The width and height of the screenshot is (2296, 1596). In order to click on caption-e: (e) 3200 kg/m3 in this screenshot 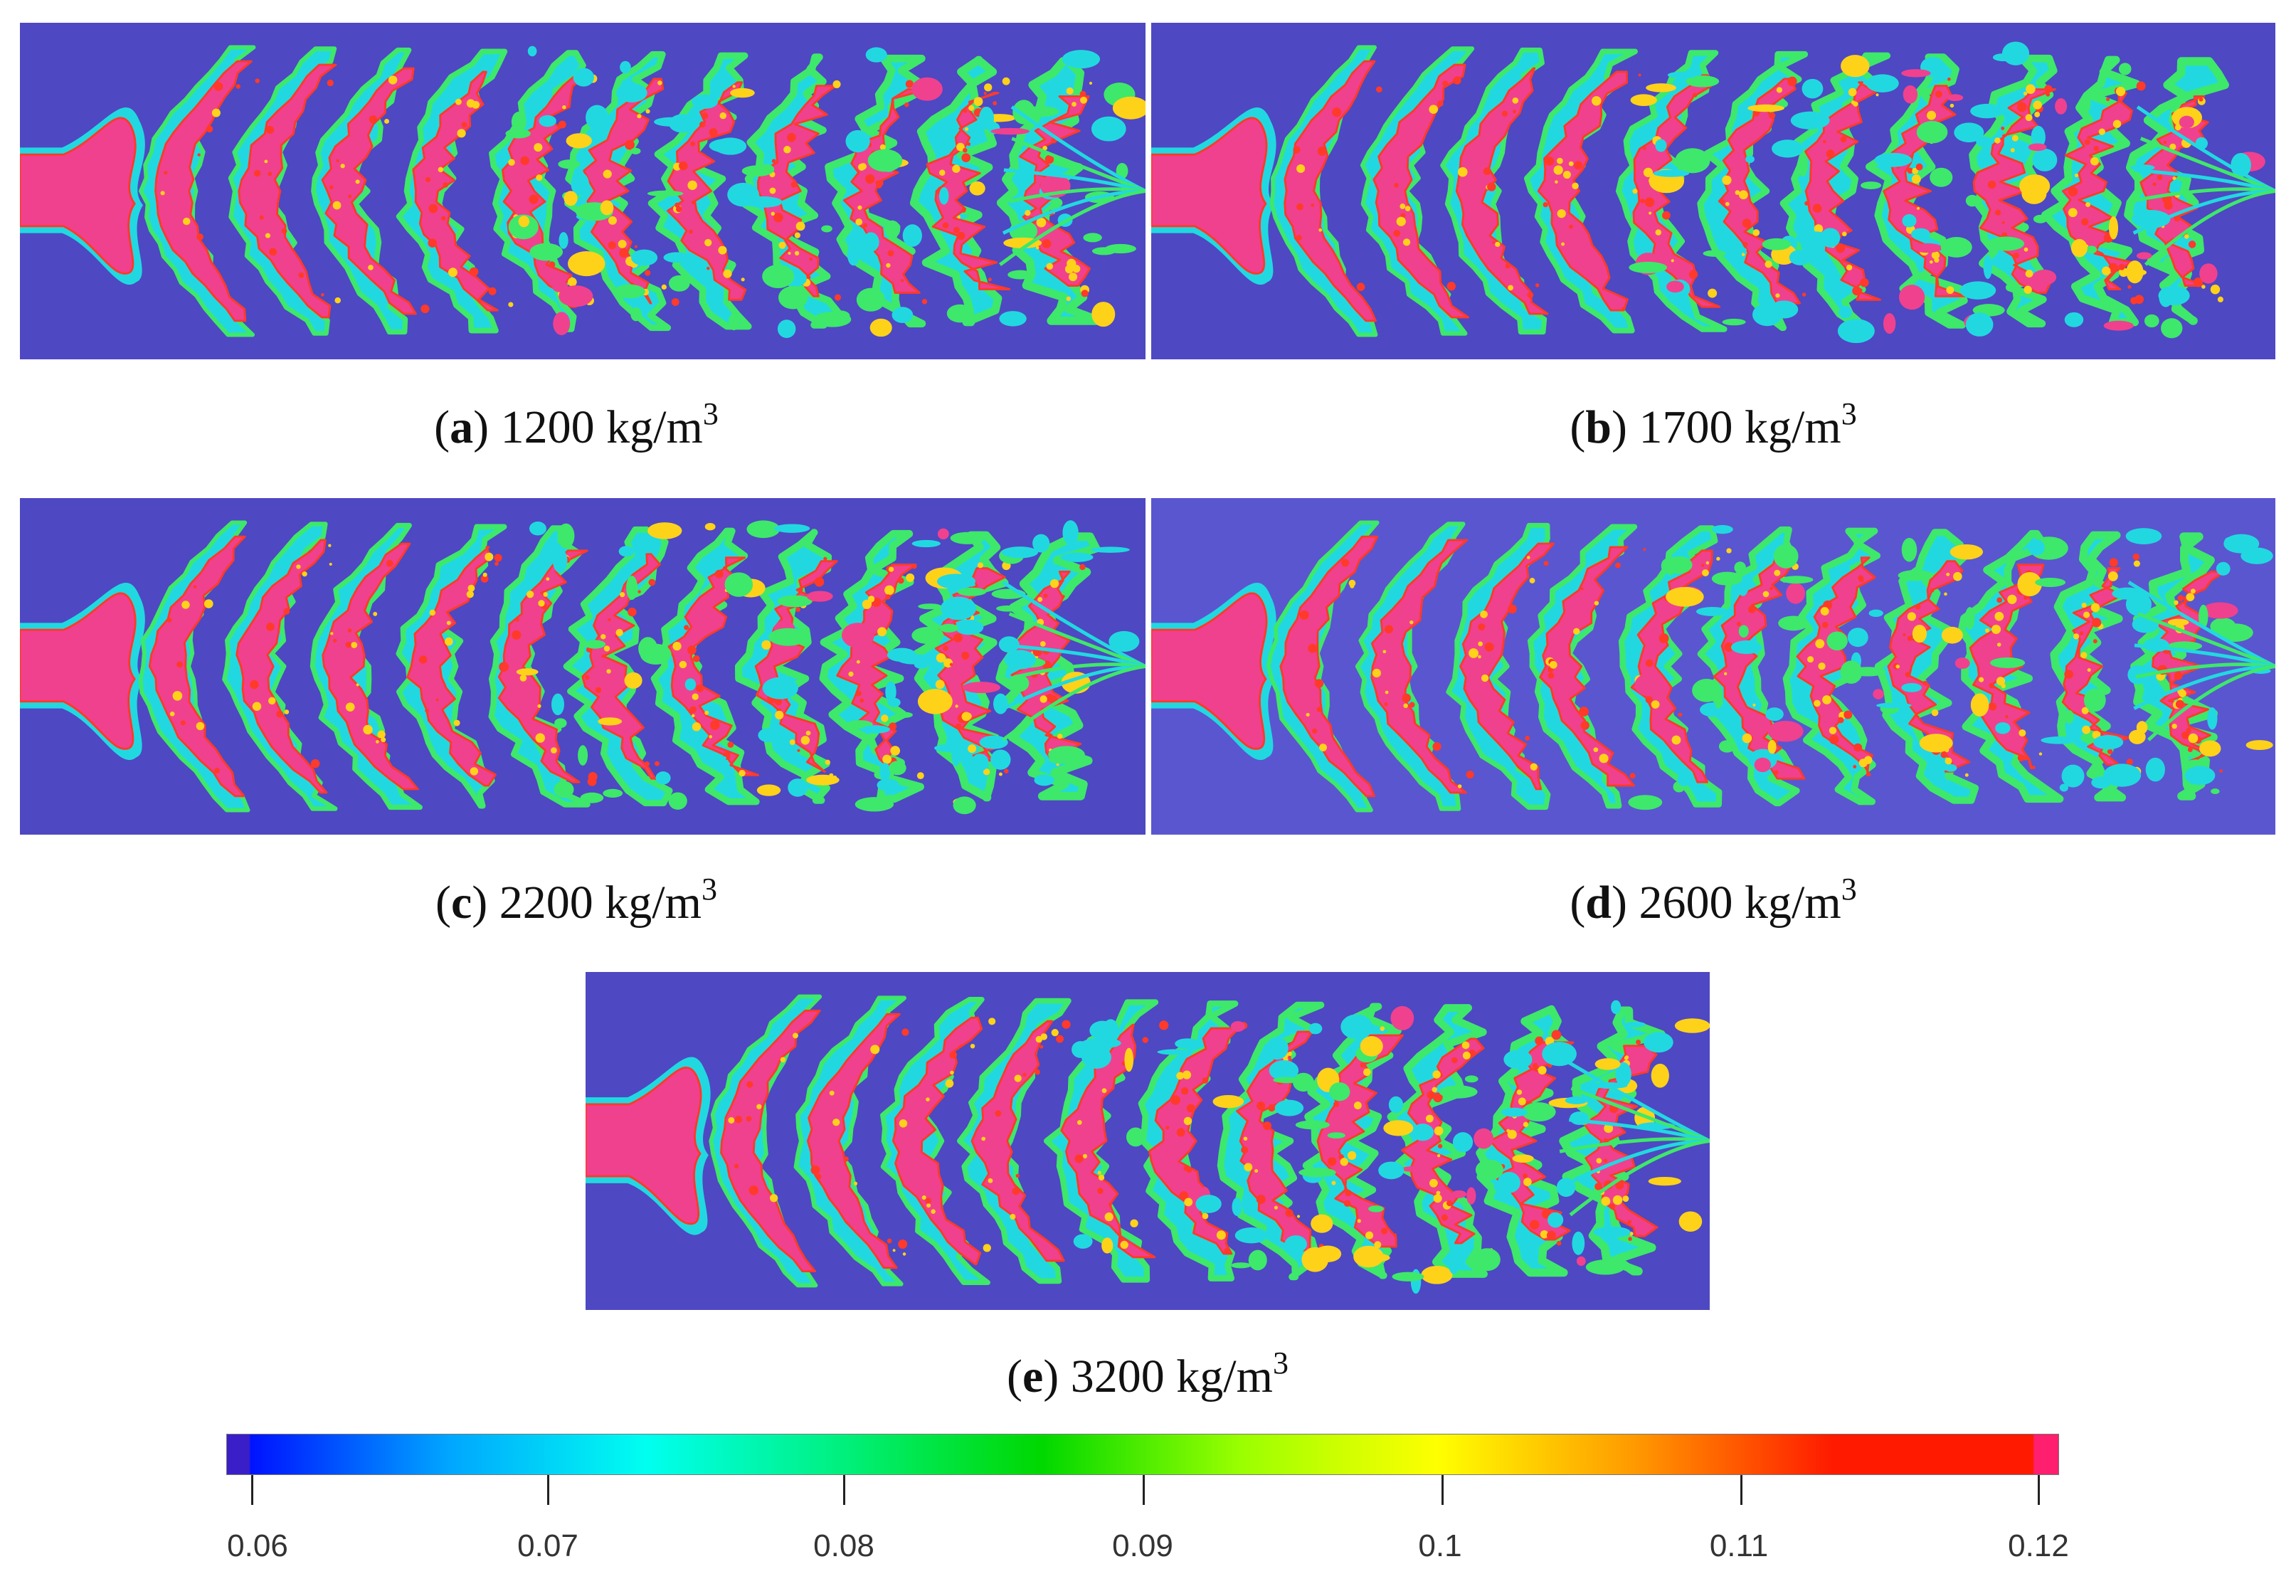, I will do `click(1148, 1374)`.